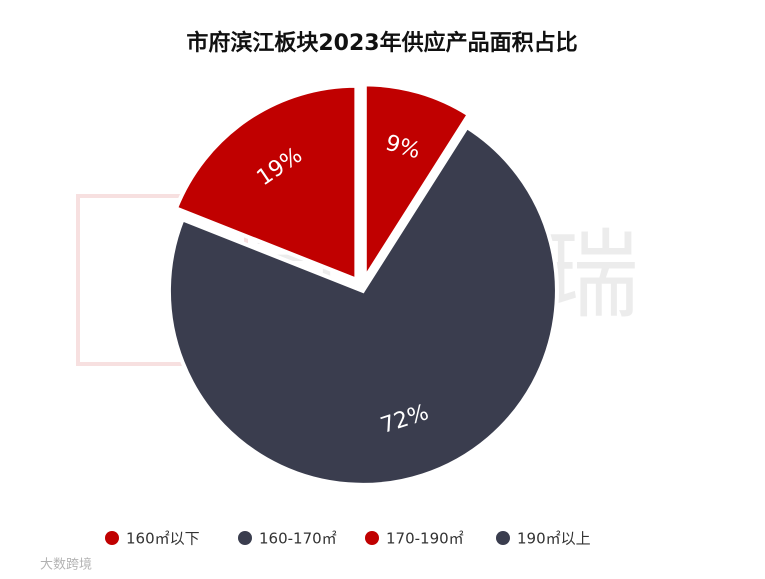 Image resolution: width=765 pixels, height=579 pixels. I want to click on legend-label: 160㎡以下, so click(163, 539).